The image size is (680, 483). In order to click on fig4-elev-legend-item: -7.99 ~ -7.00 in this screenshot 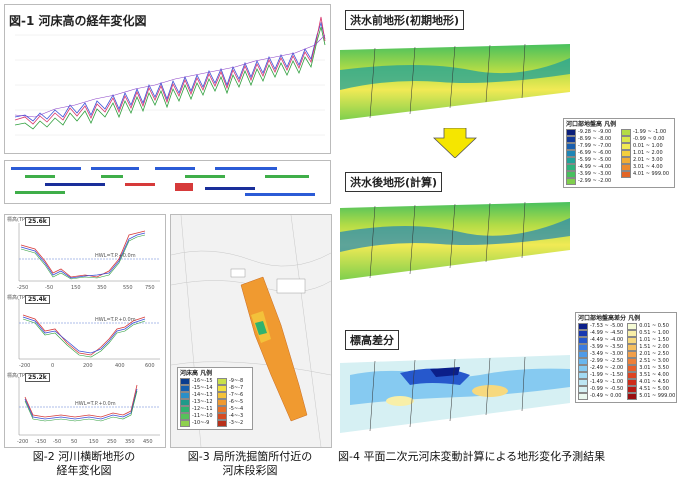, I will do `click(591, 146)`.